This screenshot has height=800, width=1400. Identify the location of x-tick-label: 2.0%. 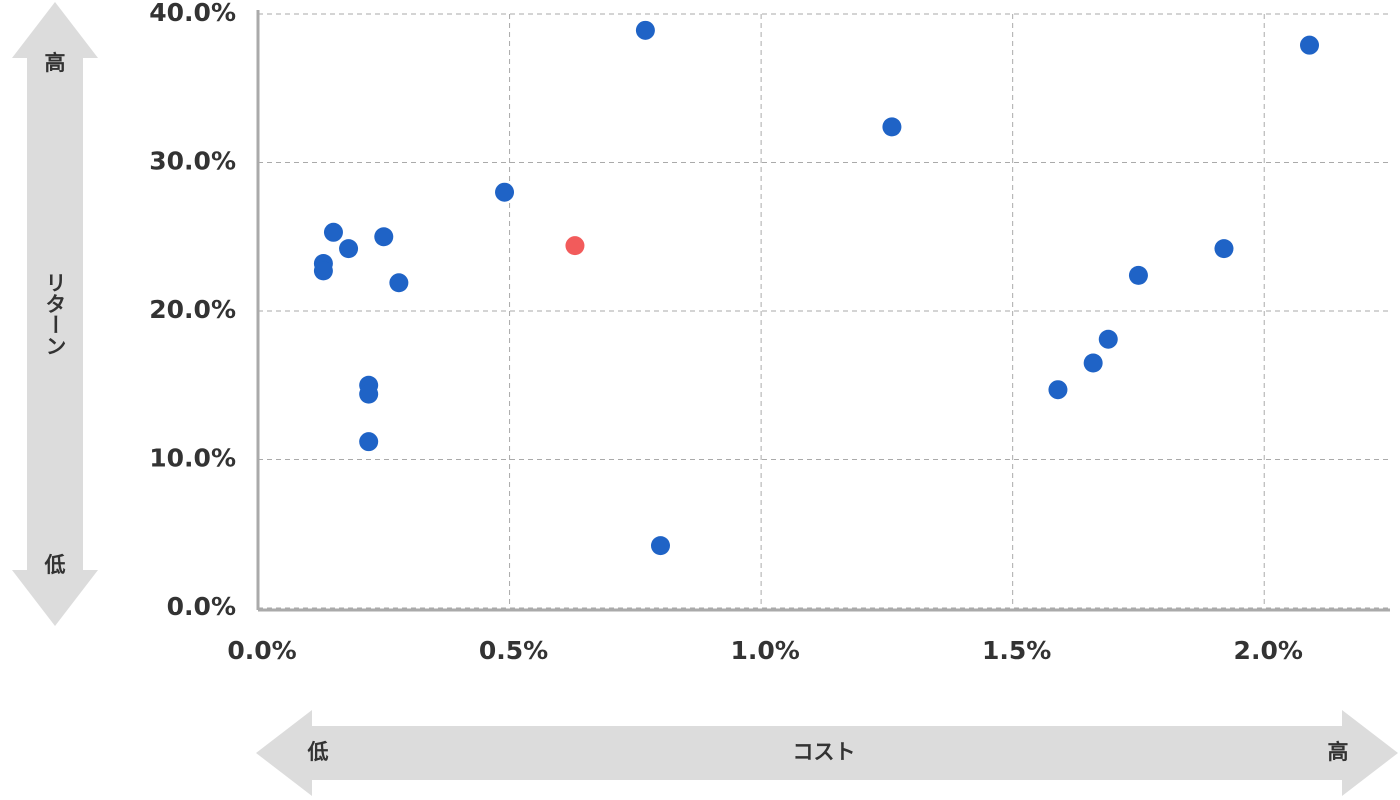
(1268, 650).